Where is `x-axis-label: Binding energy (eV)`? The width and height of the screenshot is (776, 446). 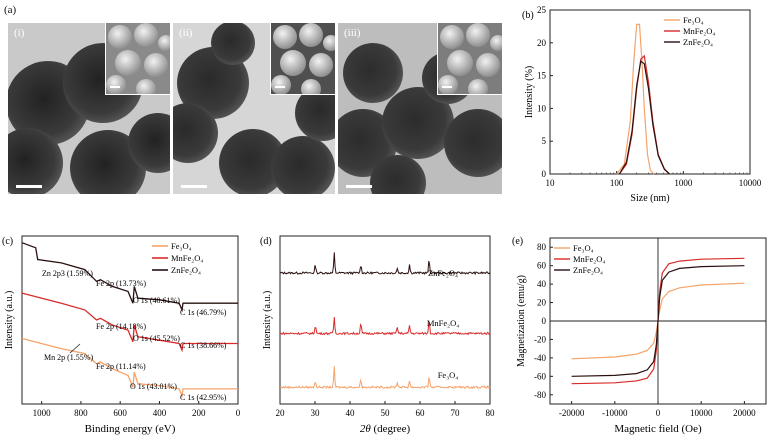
x-axis-label: Binding energy (eV) is located at coordinates (130, 429).